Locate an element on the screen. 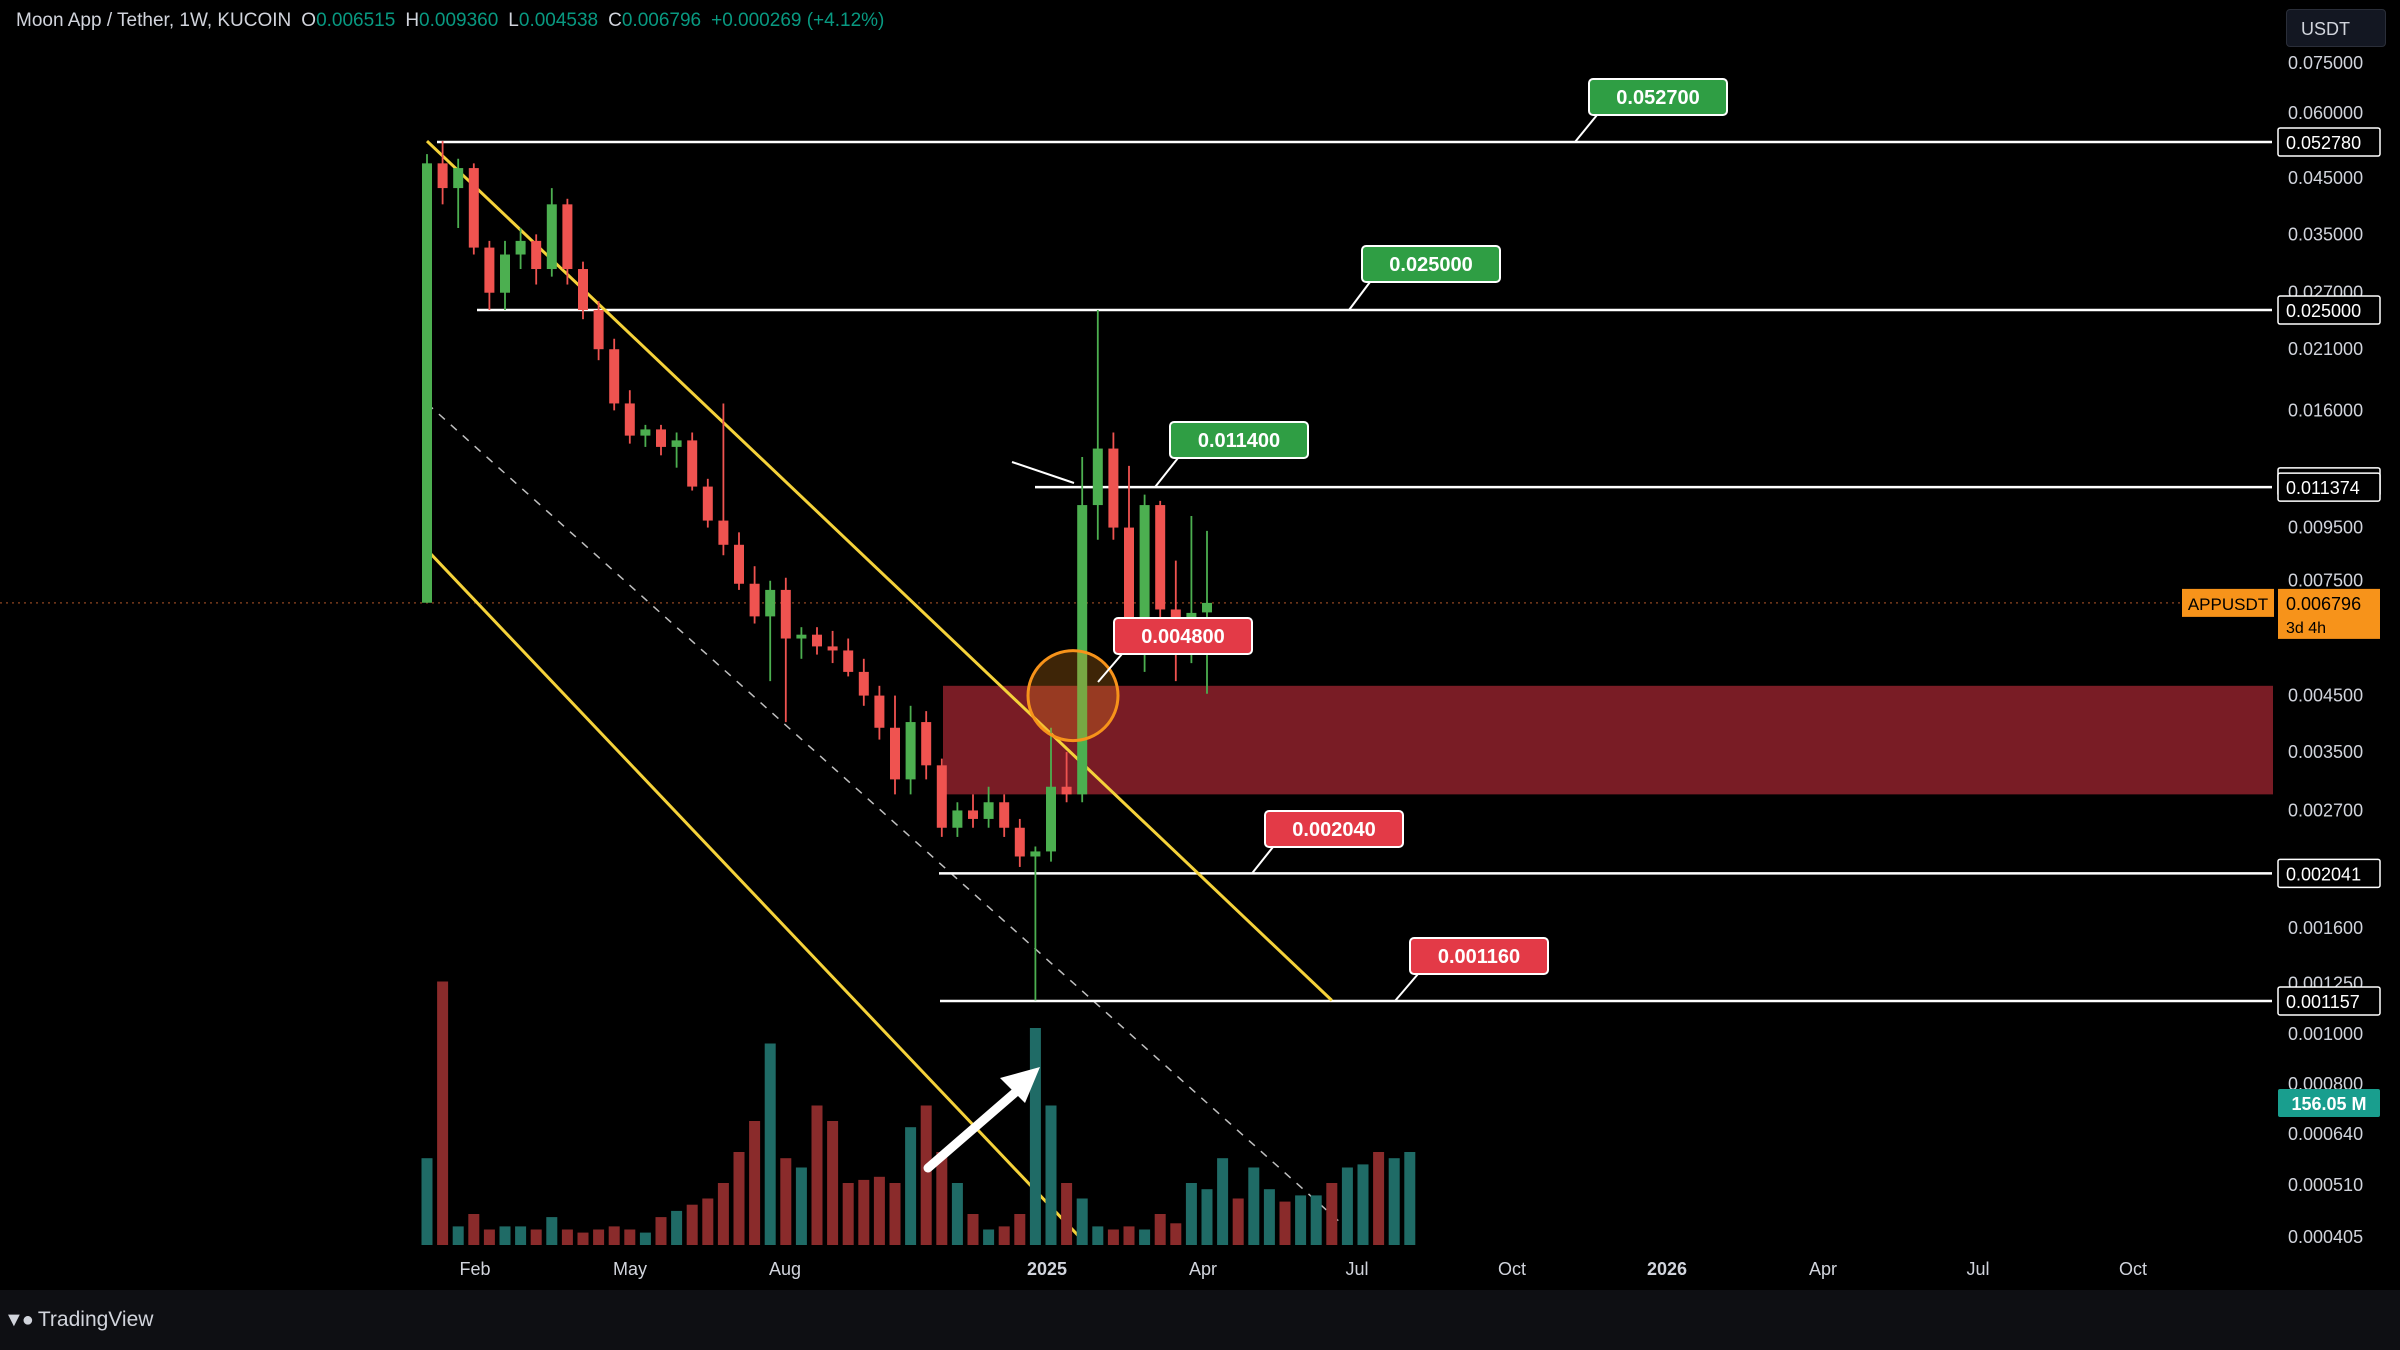  y-tick-label: 0.035000 is located at coordinates (2325, 234).